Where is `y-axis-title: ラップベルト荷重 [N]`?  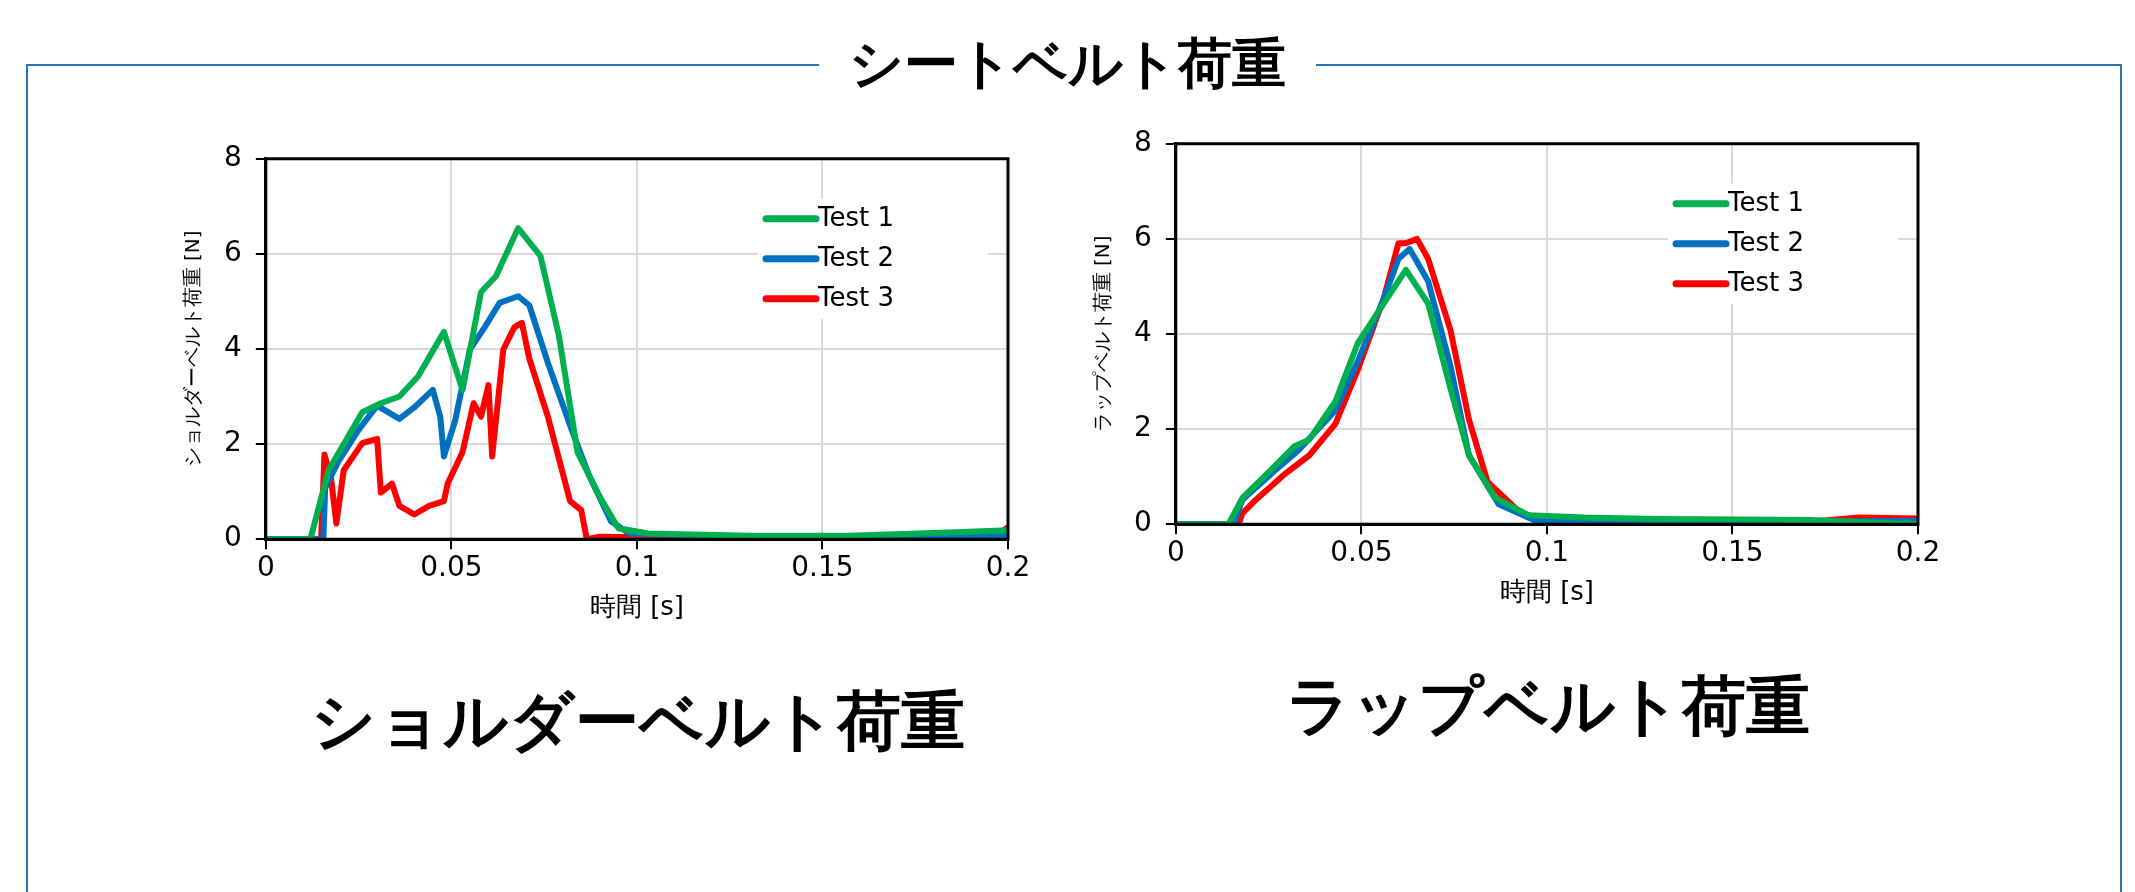
y-axis-title: ラップベルト荷重 [N] is located at coordinates (1102, 334).